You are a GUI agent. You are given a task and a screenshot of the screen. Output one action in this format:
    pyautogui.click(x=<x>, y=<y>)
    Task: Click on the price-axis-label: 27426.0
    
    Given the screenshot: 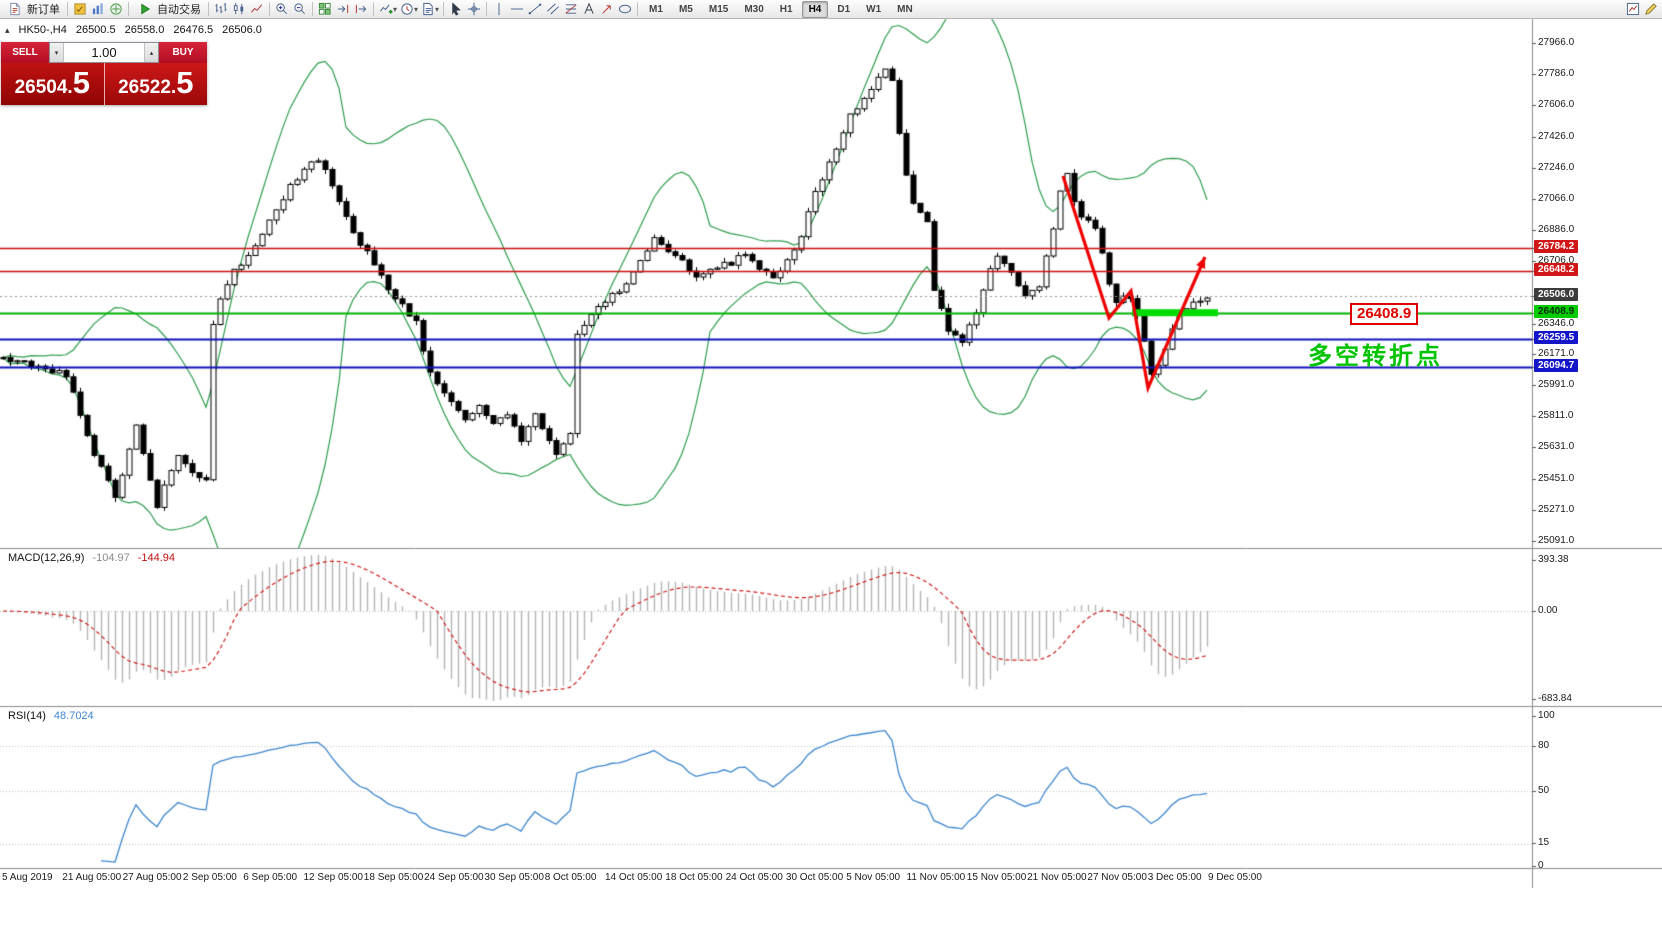 What is the action you would take?
    pyautogui.click(x=1556, y=136)
    